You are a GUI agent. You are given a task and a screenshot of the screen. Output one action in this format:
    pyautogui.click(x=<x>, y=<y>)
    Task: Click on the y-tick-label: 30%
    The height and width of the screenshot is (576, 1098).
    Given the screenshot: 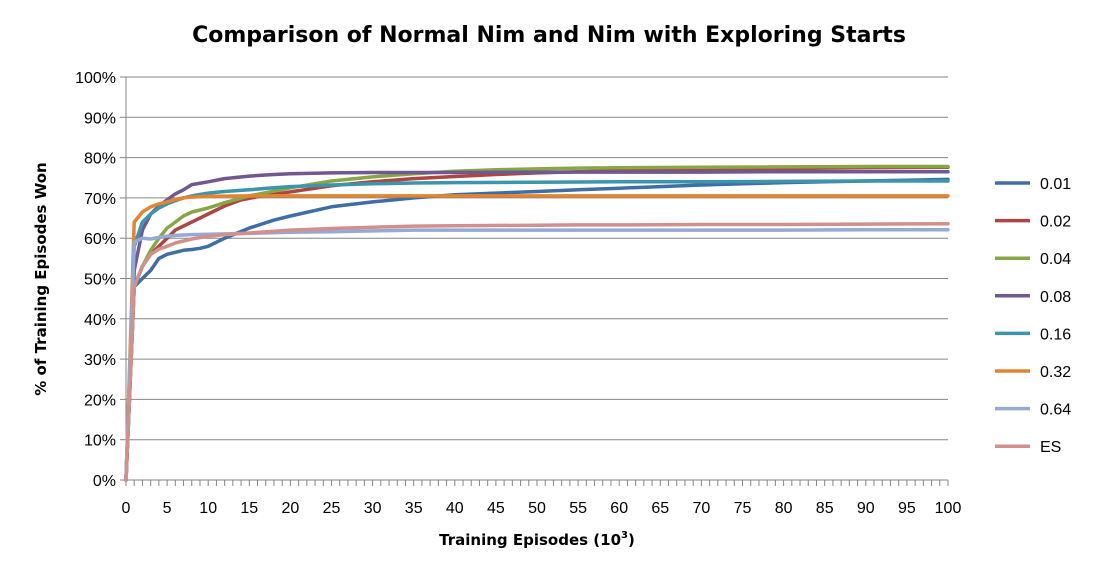 What is the action you would take?
    pyautogui.click(x=100, y=360)
    